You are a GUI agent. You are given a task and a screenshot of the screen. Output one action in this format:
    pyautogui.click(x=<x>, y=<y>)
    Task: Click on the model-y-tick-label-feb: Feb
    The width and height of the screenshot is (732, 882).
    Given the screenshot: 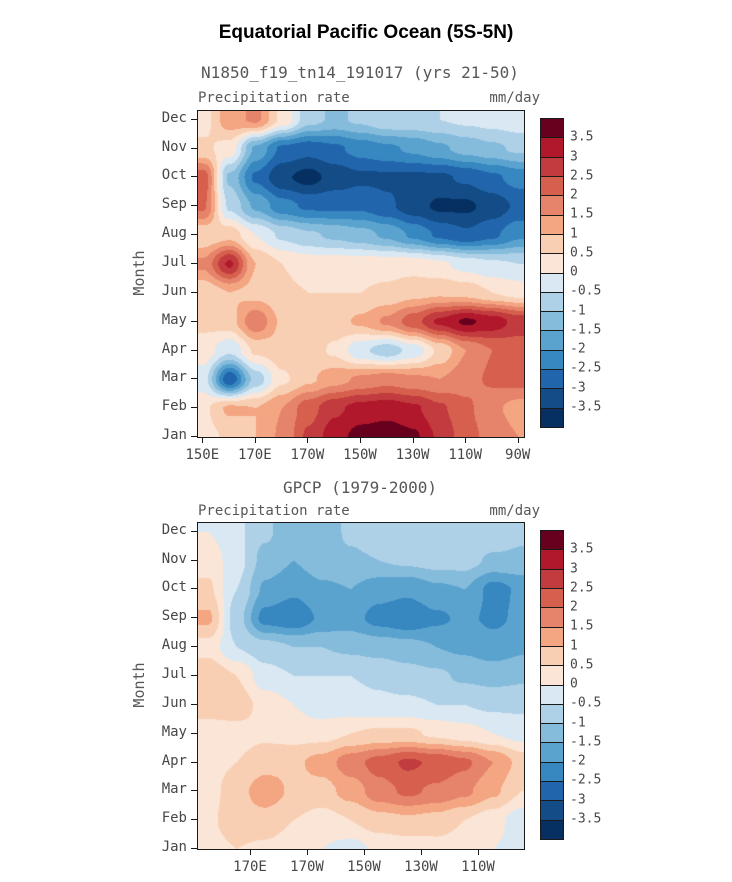 What is the action you would take?
    pyautogui.click(x=174, y=406)
    